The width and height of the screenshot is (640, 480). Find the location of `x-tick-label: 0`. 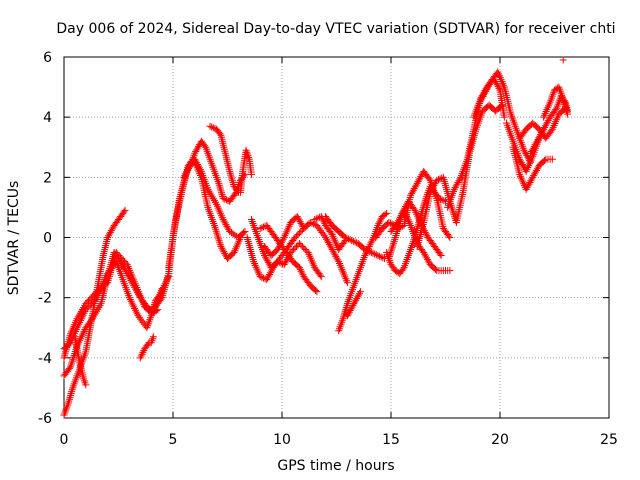

x-tick-label: 0 is located at coordinates (64, 440).